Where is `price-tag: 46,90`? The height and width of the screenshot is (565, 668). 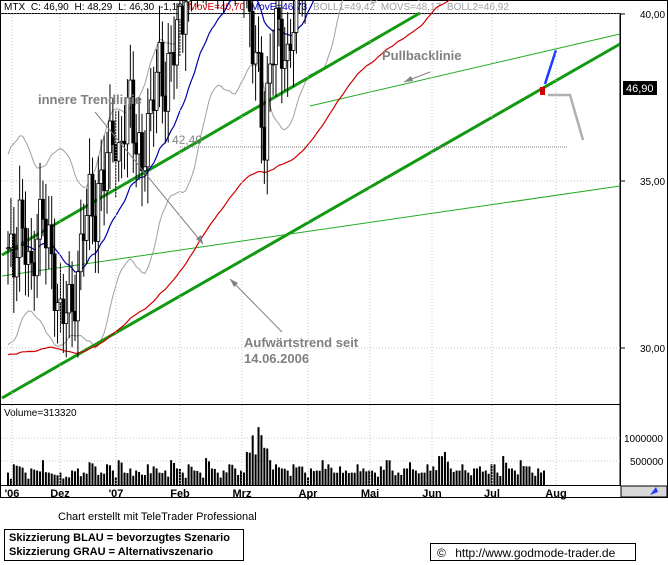
price-tag: 46,90 is located at coordinates (640, 89).